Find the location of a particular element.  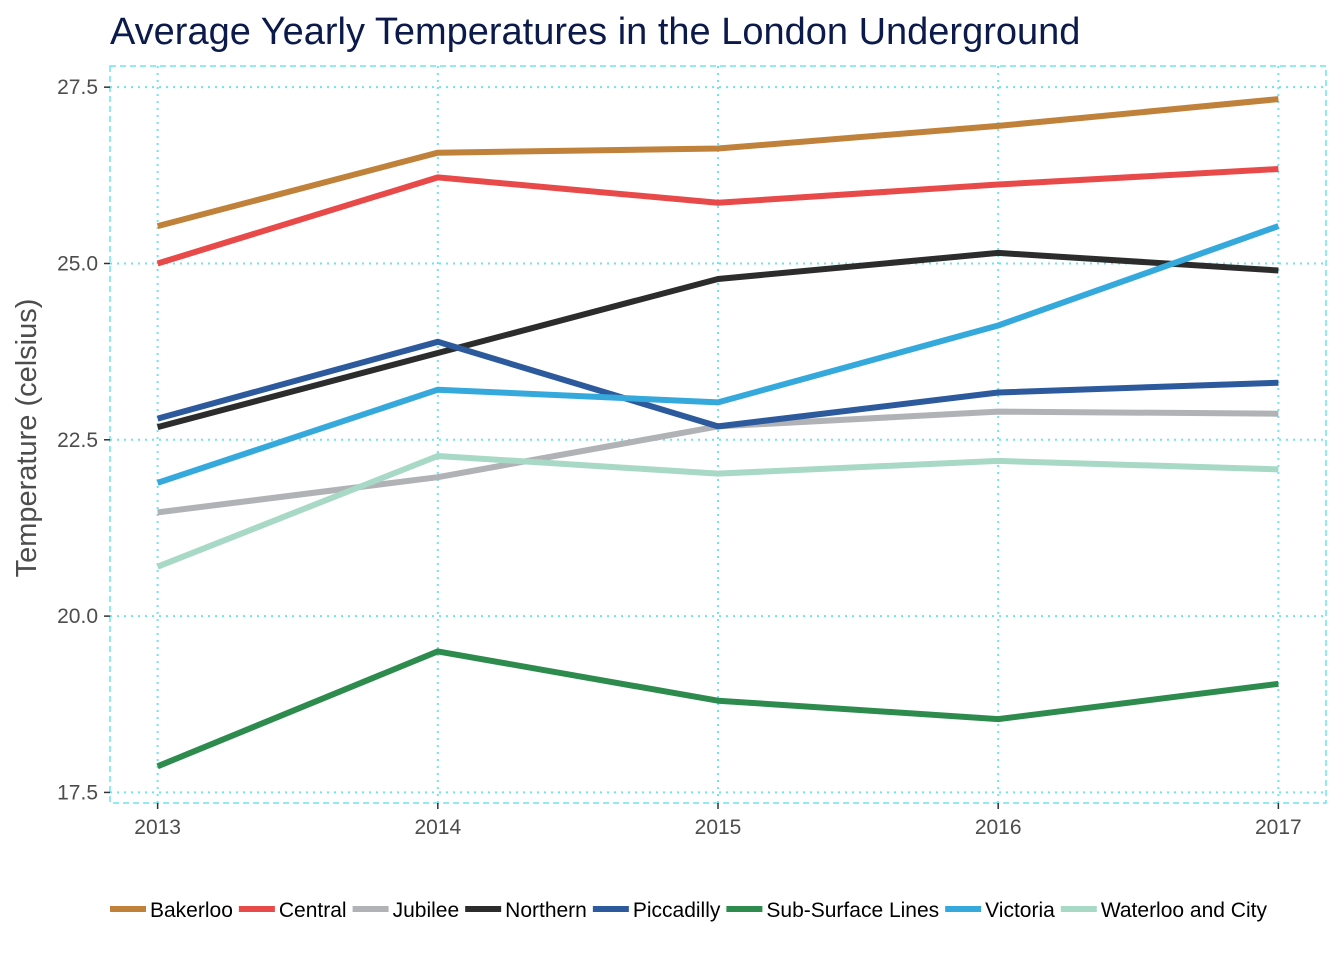

legend-item-northern: Northern is located at coordinates (526, 910).